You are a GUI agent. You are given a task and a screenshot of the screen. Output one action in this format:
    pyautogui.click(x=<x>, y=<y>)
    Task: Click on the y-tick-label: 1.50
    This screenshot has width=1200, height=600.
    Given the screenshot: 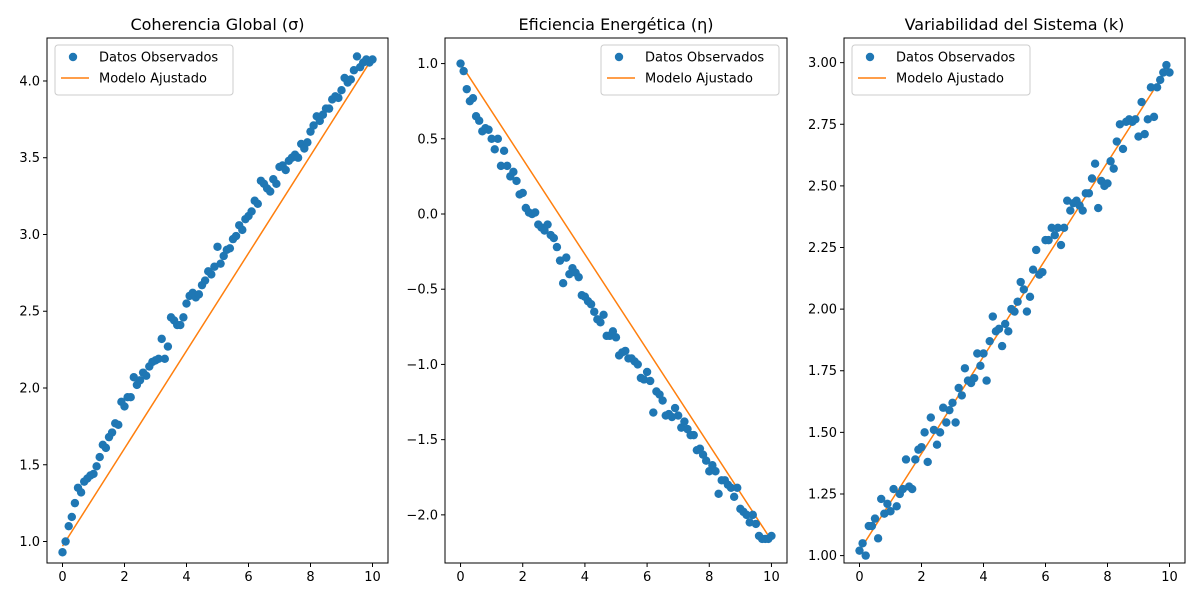 What is the action you would take?
    pyautogui.click(x=822, y=433)
    